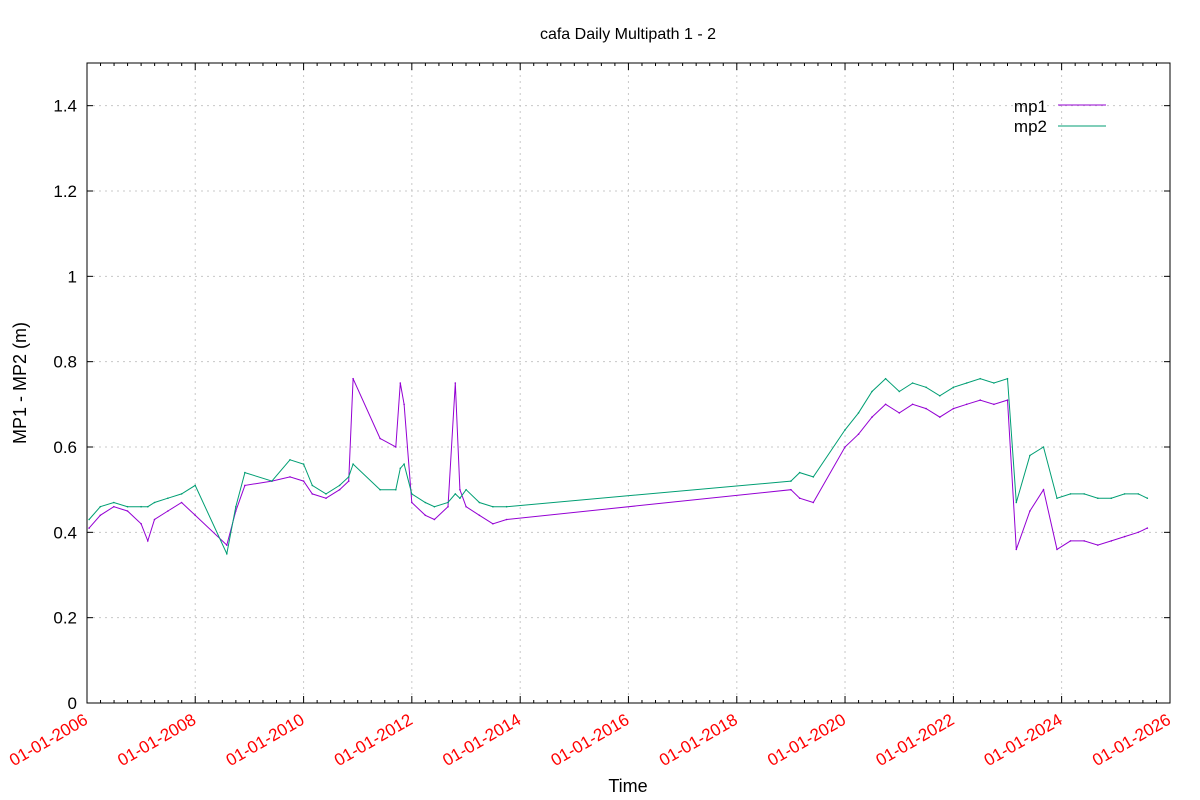 This screenshot has height=800, width=1200. I want to click on y-tick-label: 0.2, so click(65, 618).